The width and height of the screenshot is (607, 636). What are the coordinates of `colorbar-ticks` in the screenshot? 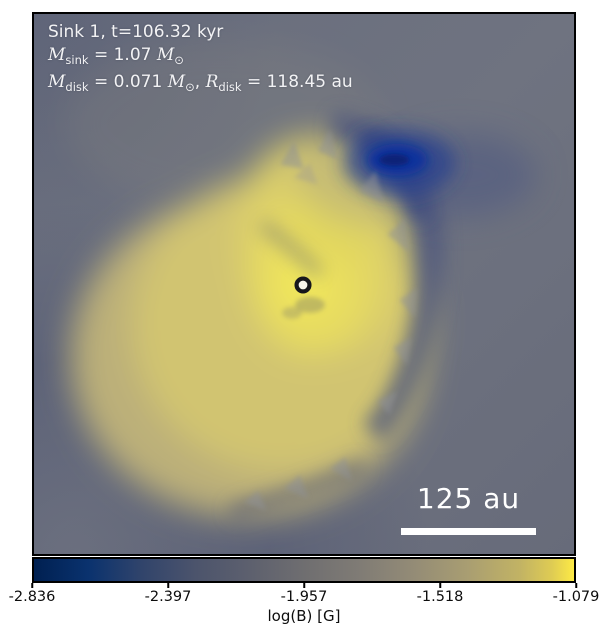 It's located at (304, 586).